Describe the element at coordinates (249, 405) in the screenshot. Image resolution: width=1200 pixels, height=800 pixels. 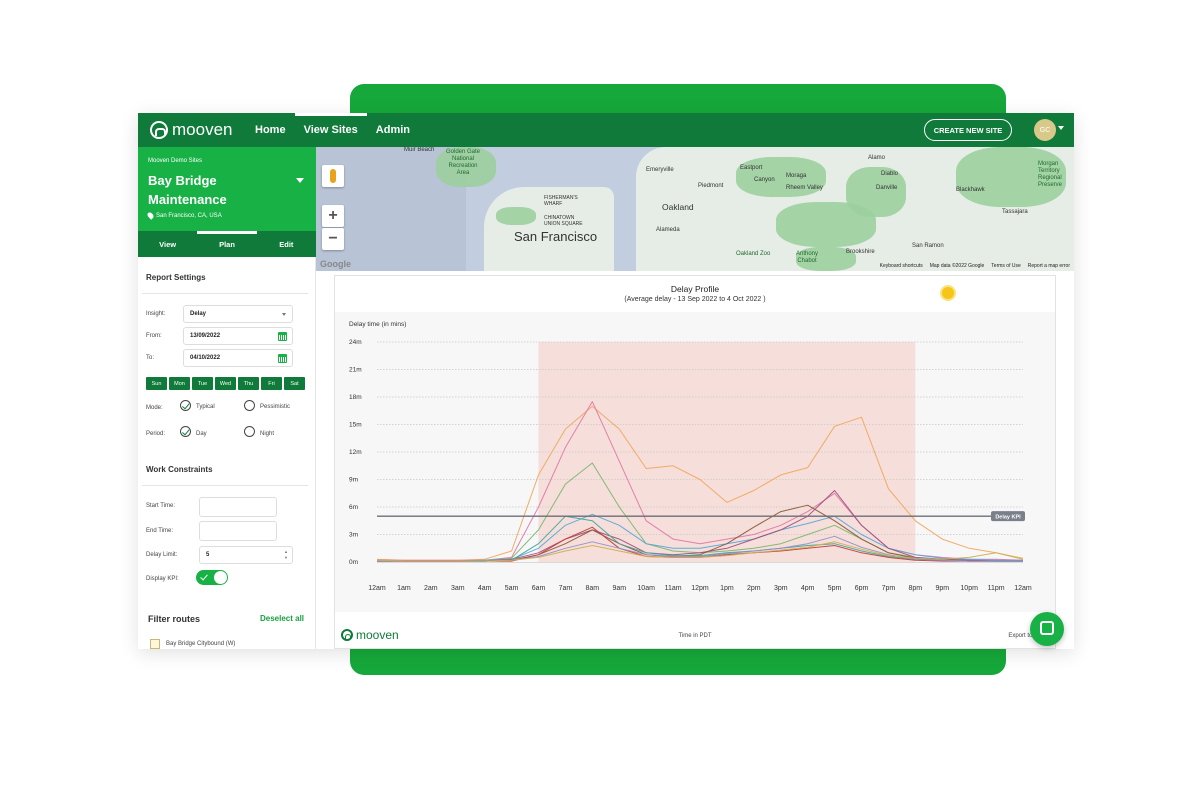
I see `mode-pessimistic-radio` at that location.